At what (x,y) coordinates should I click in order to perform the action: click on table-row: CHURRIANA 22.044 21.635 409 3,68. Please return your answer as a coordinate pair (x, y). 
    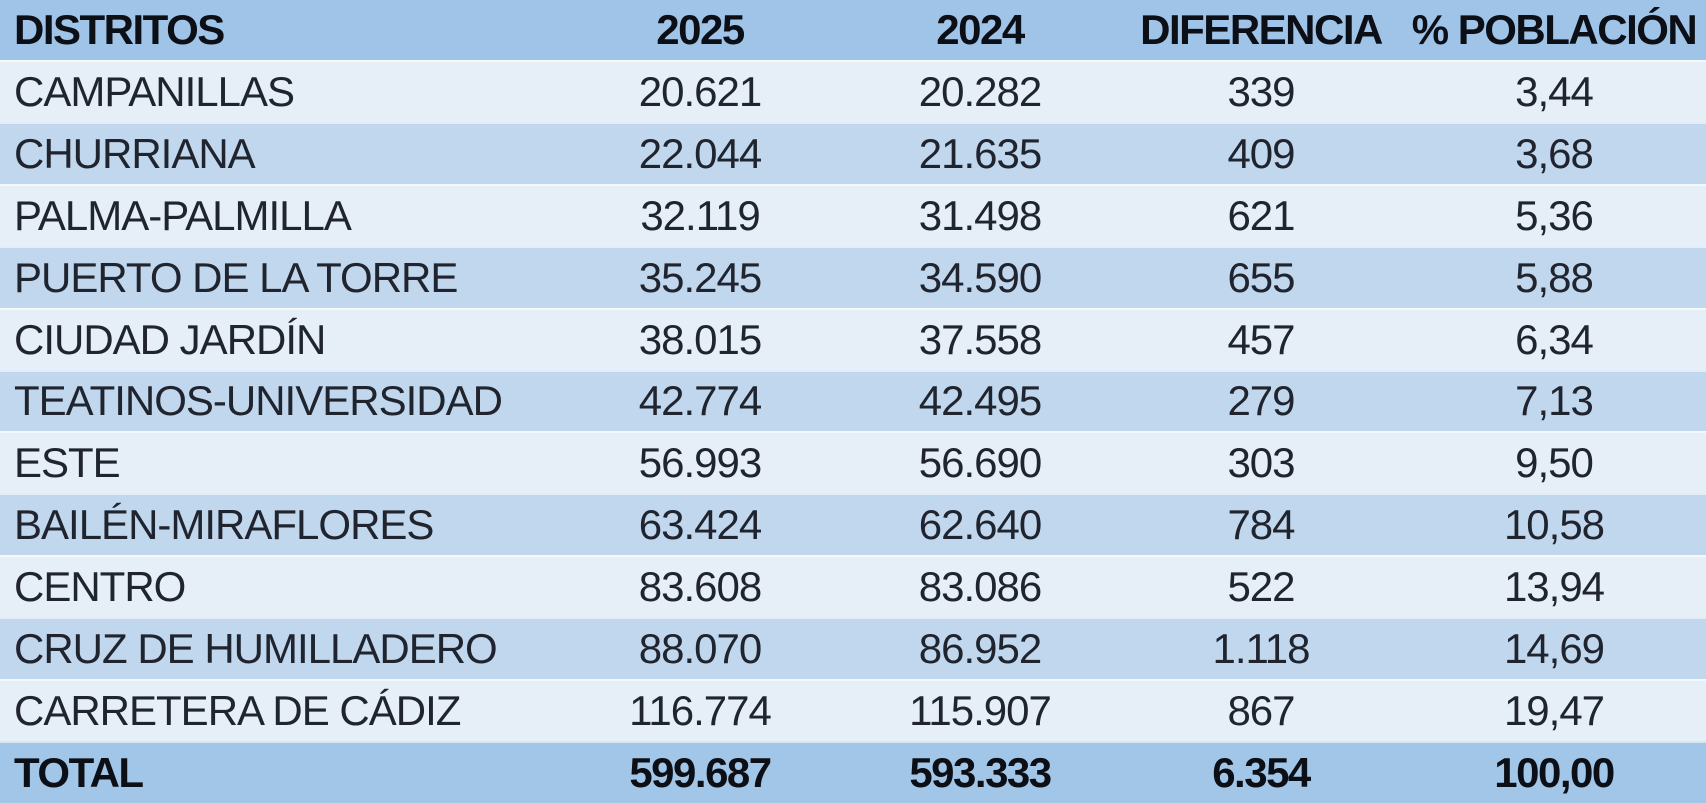
    Looking at the image, I should click on (853, 152).